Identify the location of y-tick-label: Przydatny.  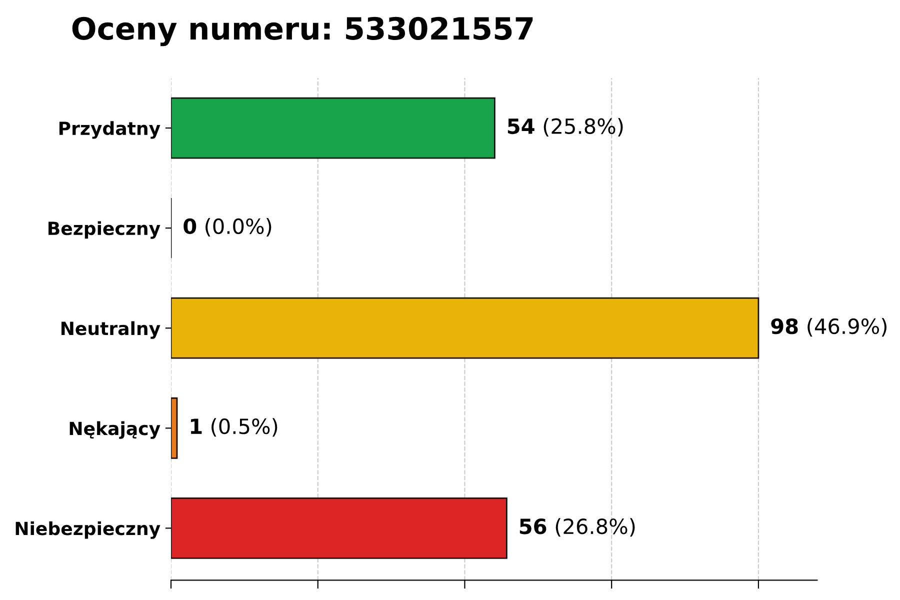
(109, 130).